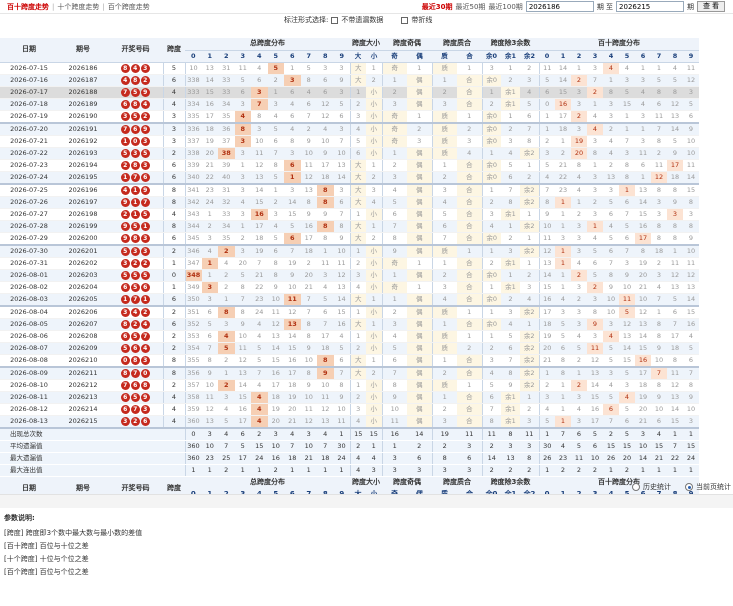 This screenshot has width=733, height=606. Describe the element at coordinates (242, 397) in the screenshot. I see `total-span-cell: 15` at that location.